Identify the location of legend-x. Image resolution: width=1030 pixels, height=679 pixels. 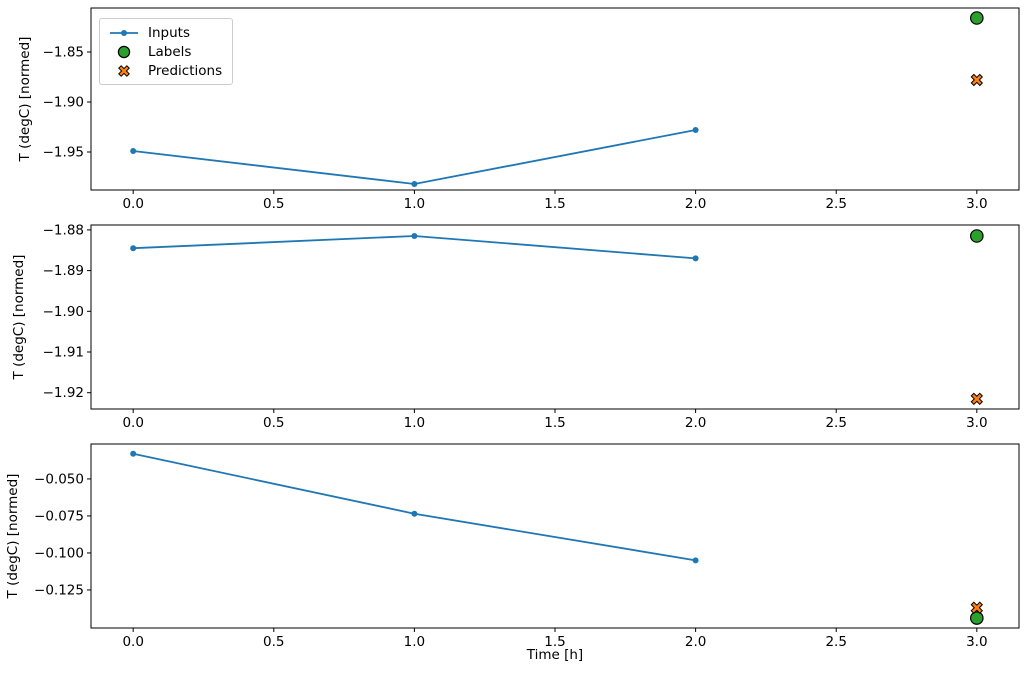
(124, 70).